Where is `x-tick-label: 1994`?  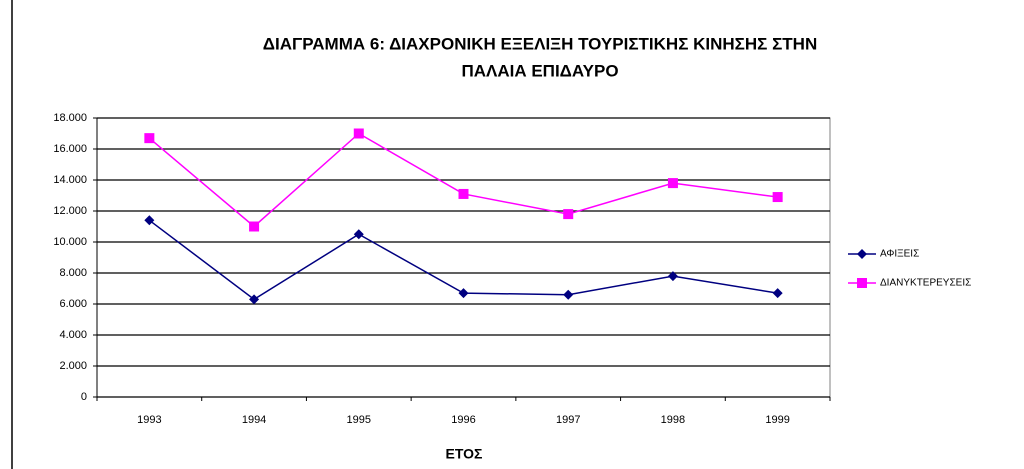
x-tick-label: 1994 is located at coordinates (254, 420).